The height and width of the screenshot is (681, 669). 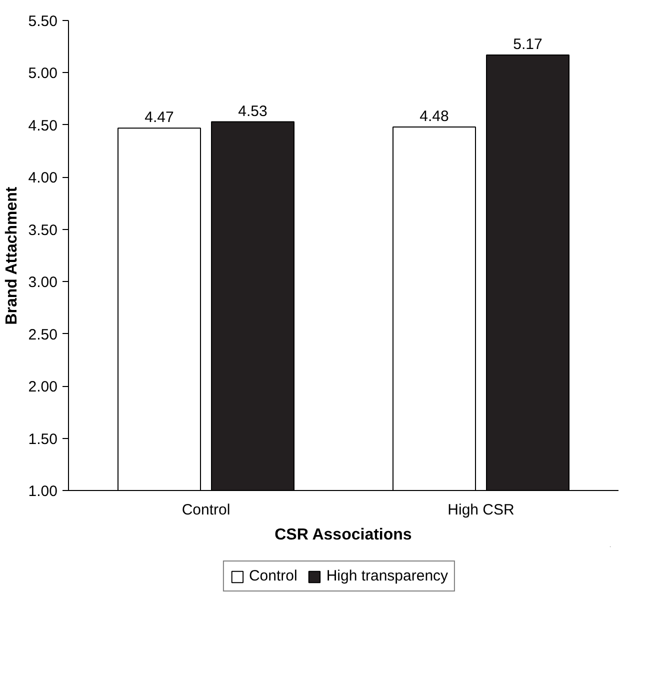 I want to click on y-tick-label: 5.00, so click(x=43, y=73).